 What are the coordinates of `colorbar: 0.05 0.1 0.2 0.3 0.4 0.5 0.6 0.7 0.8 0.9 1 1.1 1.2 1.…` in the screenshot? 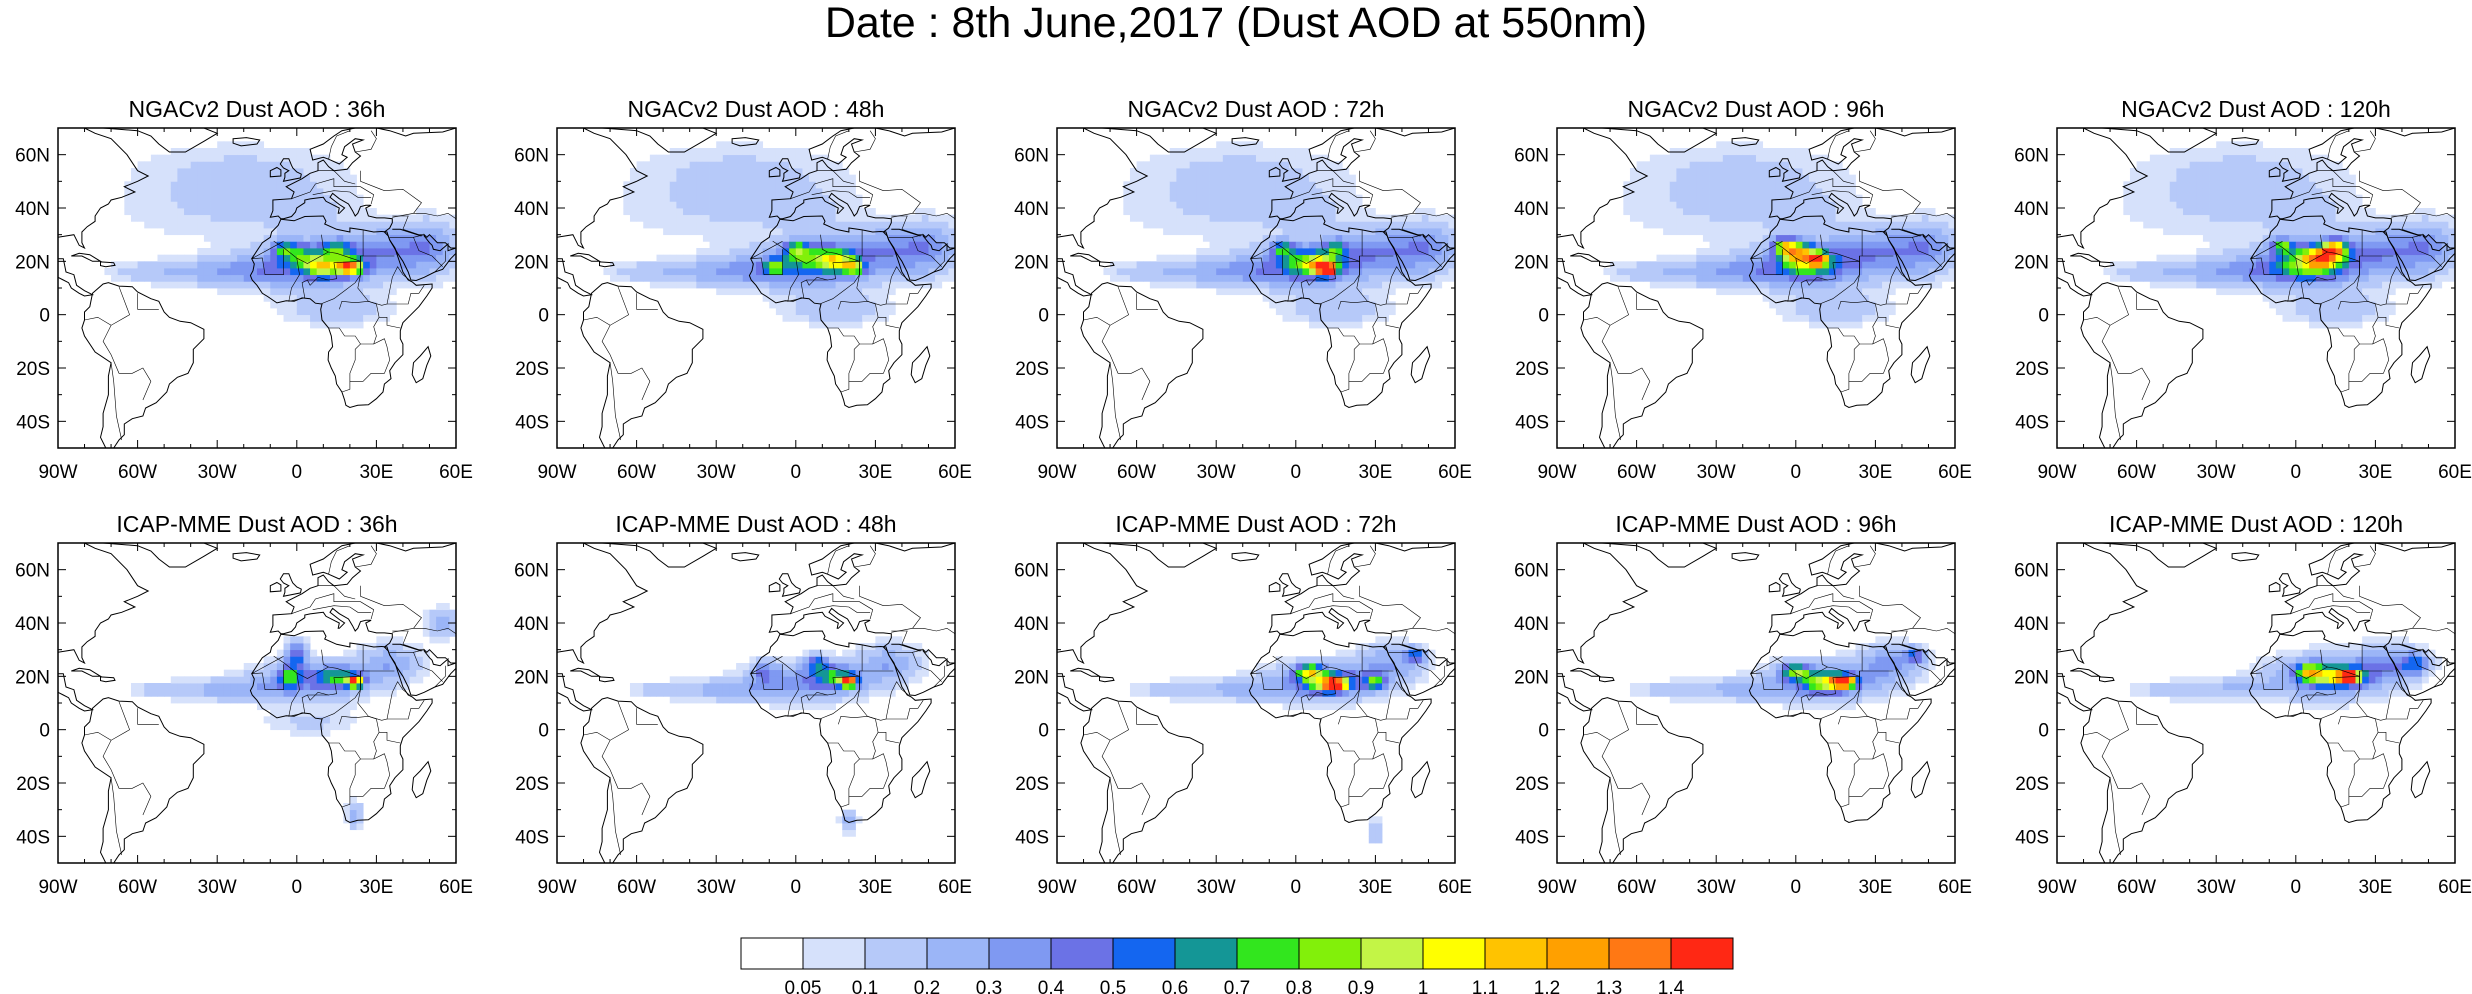 It's located at (1237, 965).